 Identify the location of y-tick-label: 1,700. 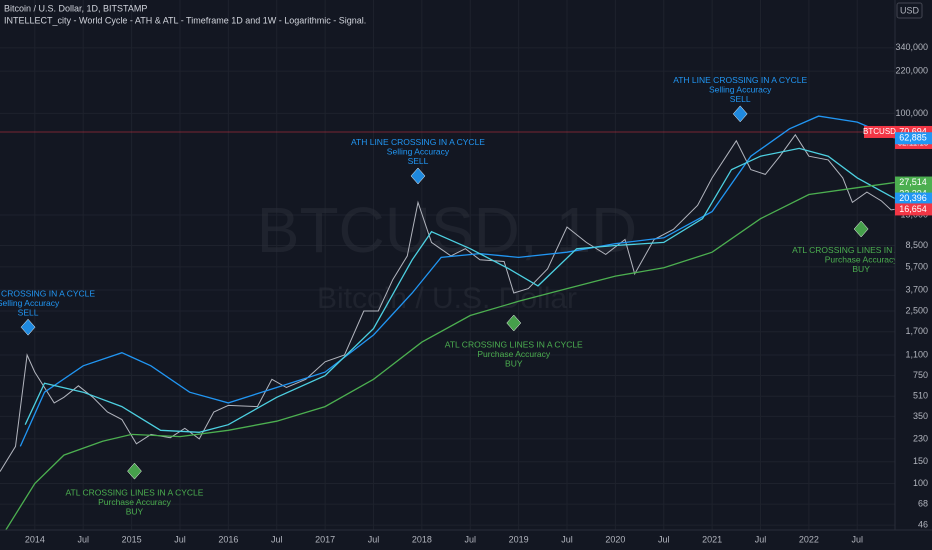
(916, 331).